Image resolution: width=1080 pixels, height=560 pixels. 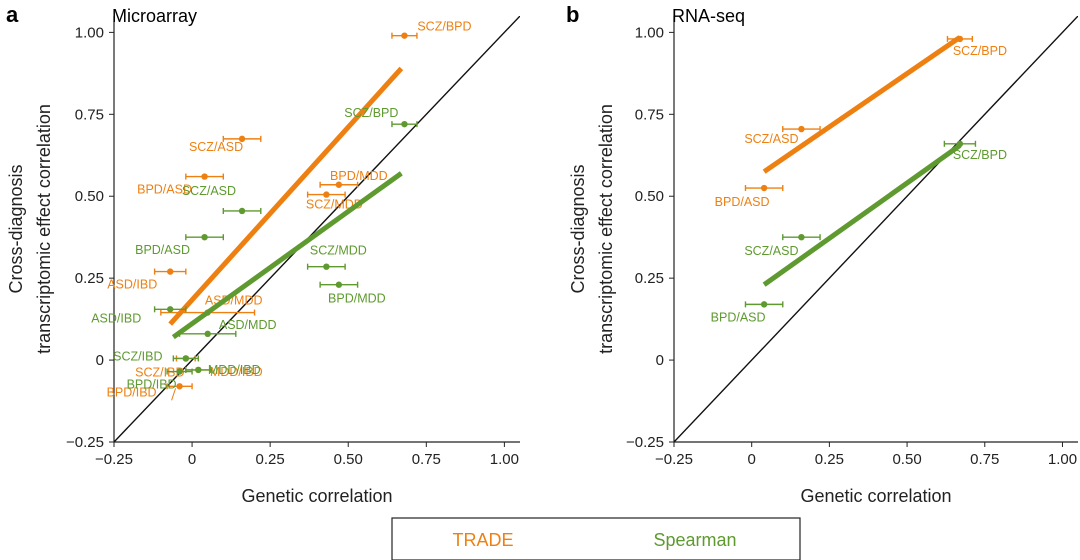 What do you see at coordinates (12, 14) in the screenshot?
I see `panel-label: a` at bounding box center [12, 14].